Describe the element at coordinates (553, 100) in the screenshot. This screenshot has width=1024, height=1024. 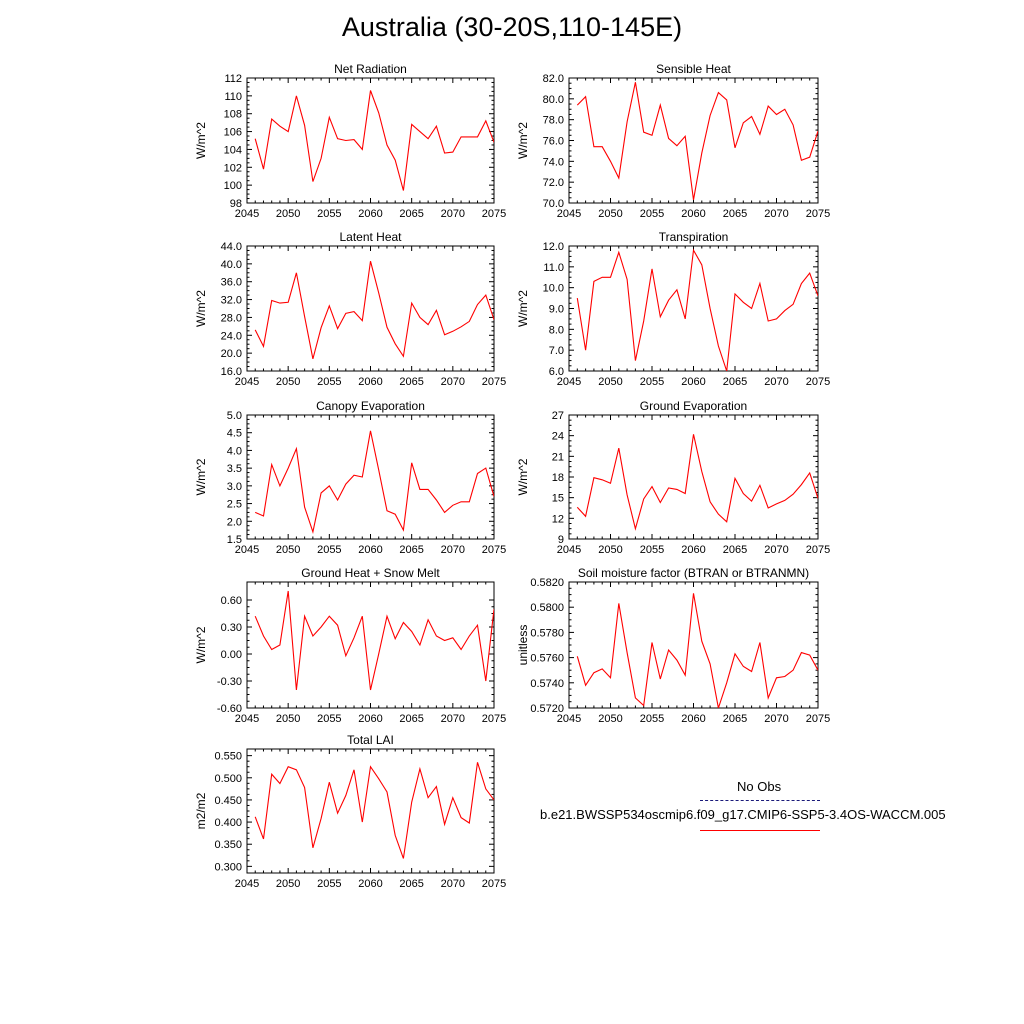
I see `y-tick-label: 80.0` at that location.